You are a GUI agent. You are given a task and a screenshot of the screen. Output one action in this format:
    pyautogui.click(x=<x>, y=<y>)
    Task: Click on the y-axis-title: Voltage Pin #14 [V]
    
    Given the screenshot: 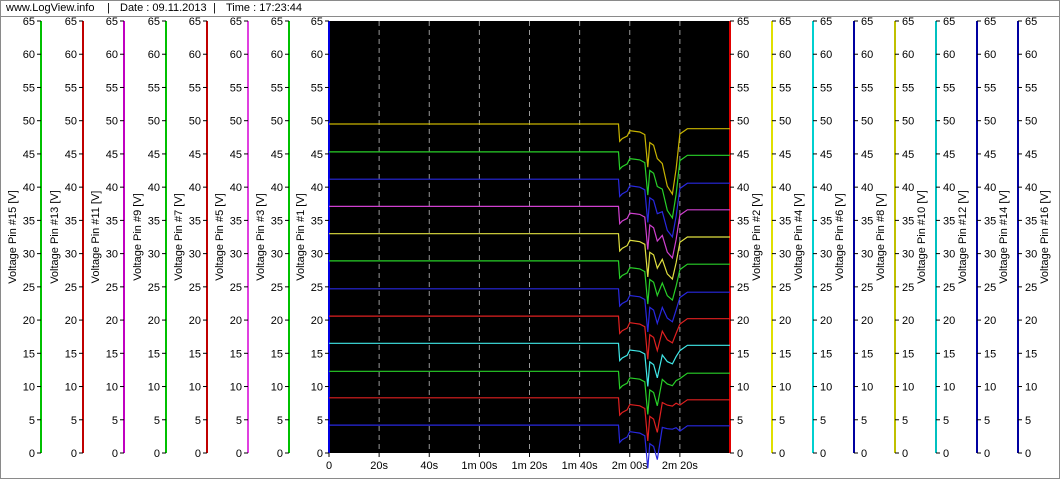 What is the action you would take?
    pyautogui.click(x=1004, y=237)
    